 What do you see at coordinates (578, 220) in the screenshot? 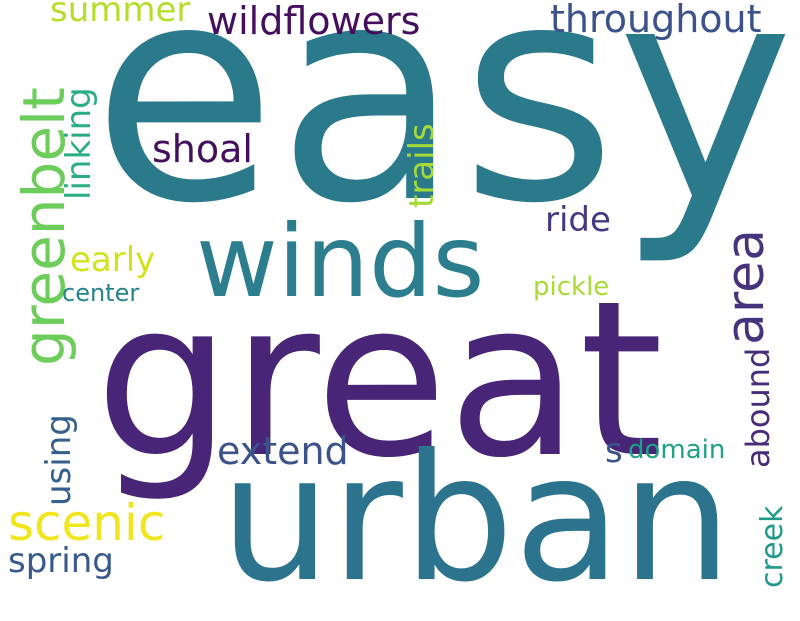
I see `word-ride: ride` at bounding box center [578, 220].